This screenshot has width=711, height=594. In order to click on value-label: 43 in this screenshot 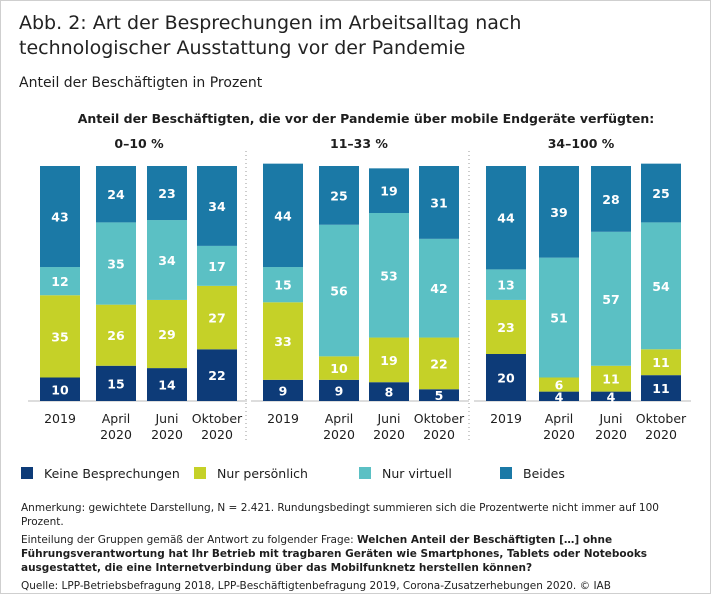, I will do `click(59, 217)`.